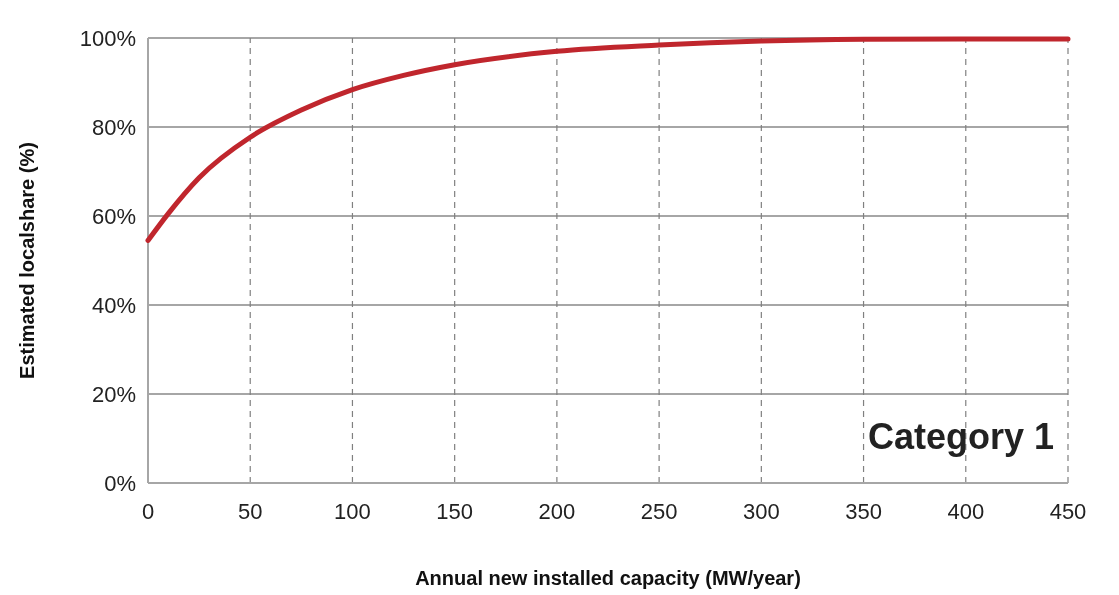 Image resolution: width=1119 pixels, height=595 pixels. I want to click on x-tick-label: 250, so click(659, 511).